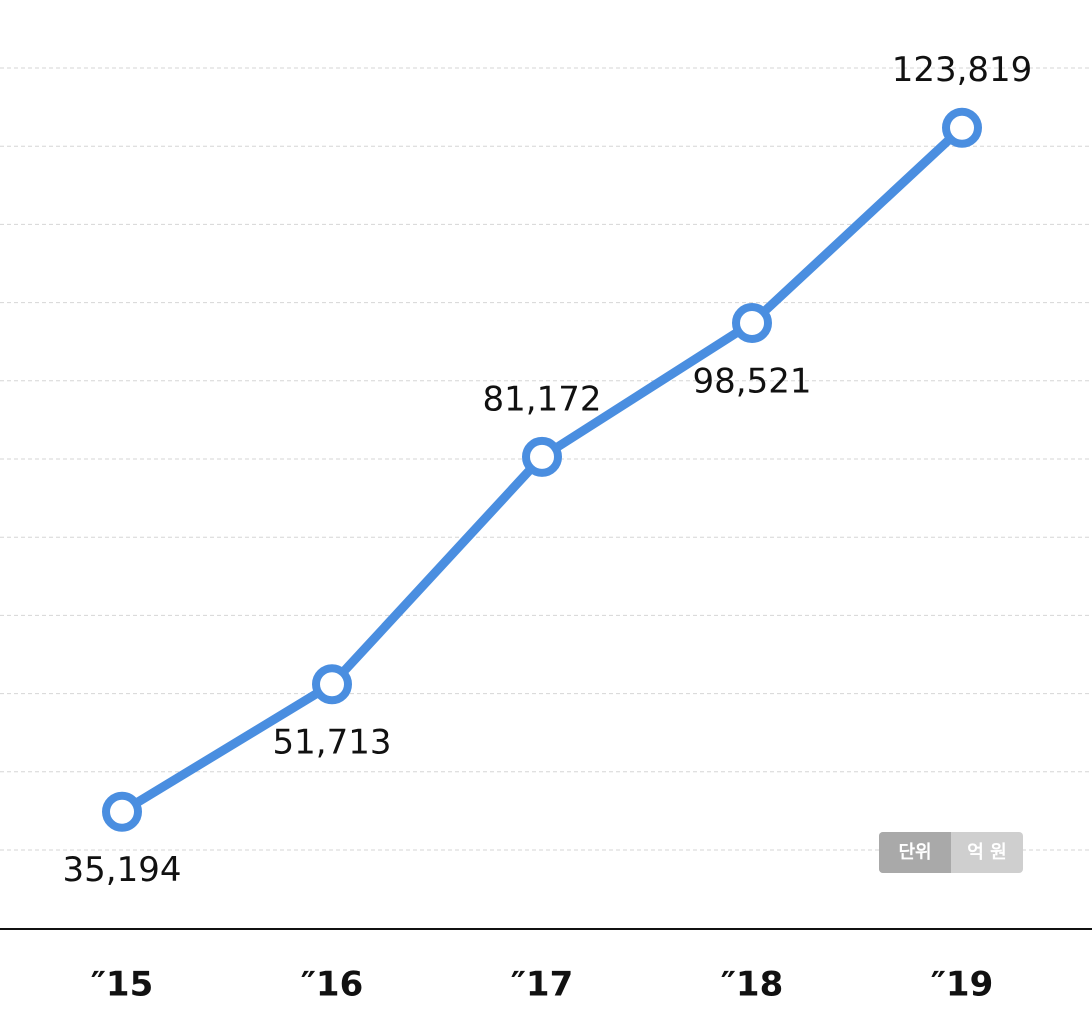 This screenshot has height=1026, width=1092. What do you see at coordinates (542, 985) in the screenshot?
I see `x-tick-label: ″17` at bounding box center [542, 985].